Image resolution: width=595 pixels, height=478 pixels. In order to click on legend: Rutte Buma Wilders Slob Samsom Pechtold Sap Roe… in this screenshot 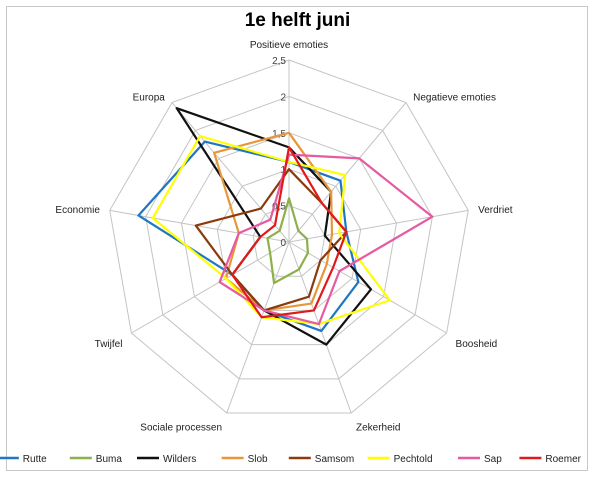, I will do `click(291, 459)`.